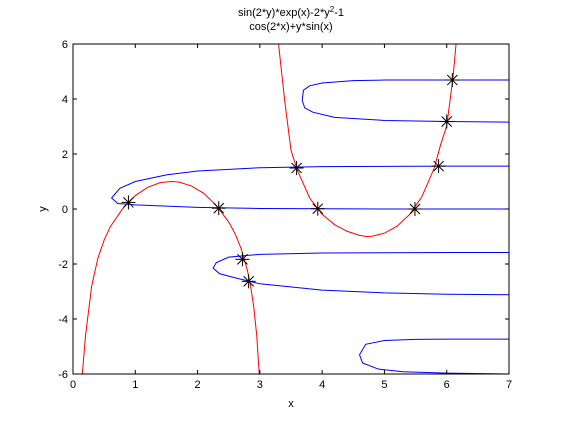  What do you see at coordinates (291, 12) in the screenshot?
I see `title-line-1: sin(2*y)*exp(x)-2*y2-1` at bounding box center [291, 12].